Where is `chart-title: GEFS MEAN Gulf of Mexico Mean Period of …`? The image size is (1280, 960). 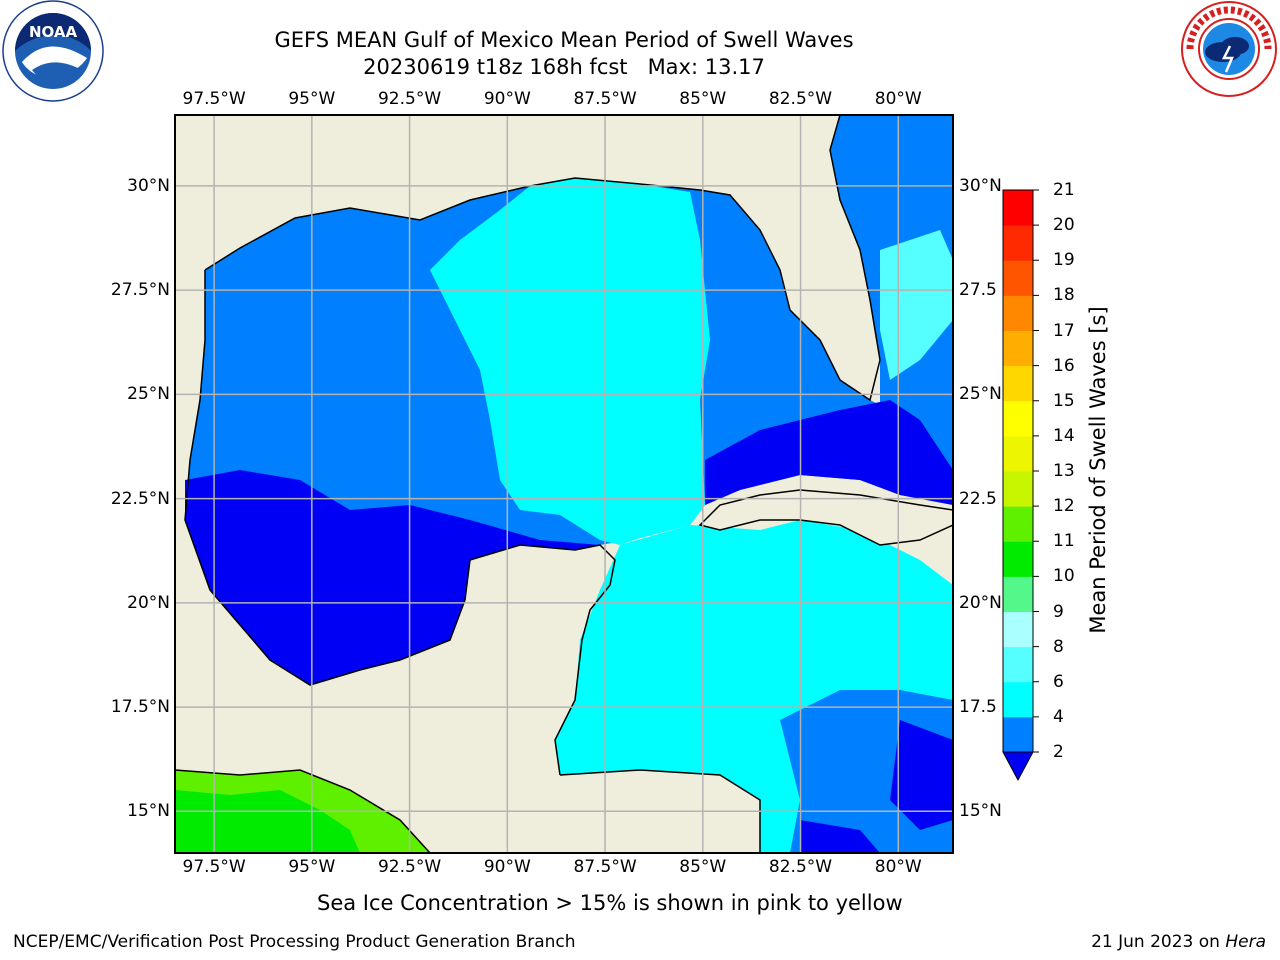
chart-title: GEFS MEAN Gulf of Mexico Mean Period of … is located at coordinates (564, 40).